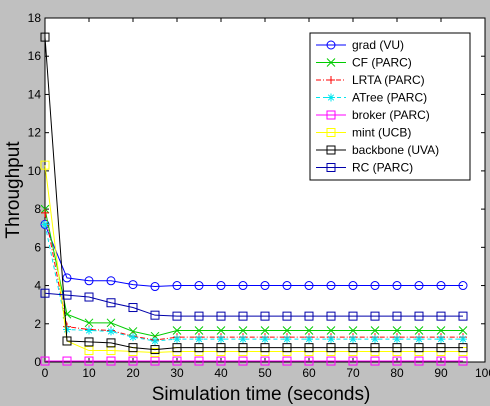 The image size is (490, 406). I want to click on x-tick-label: 90, so click(441, 373).